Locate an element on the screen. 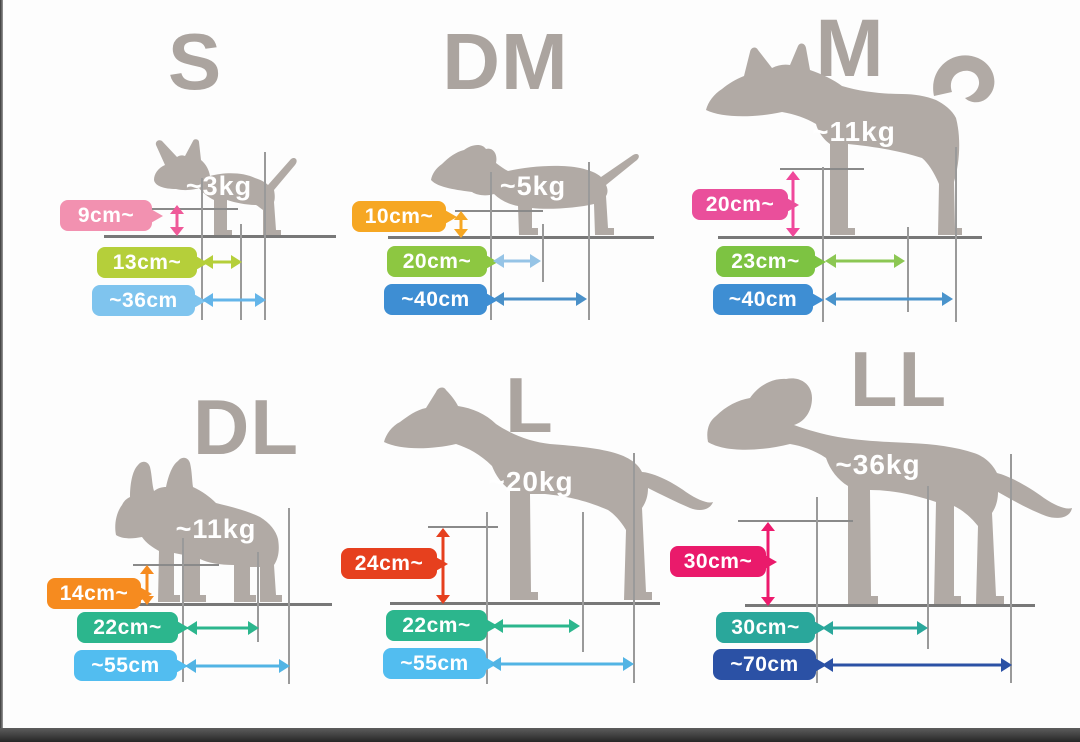  weight-label: ~20kg is located at coordinates (531, 481).